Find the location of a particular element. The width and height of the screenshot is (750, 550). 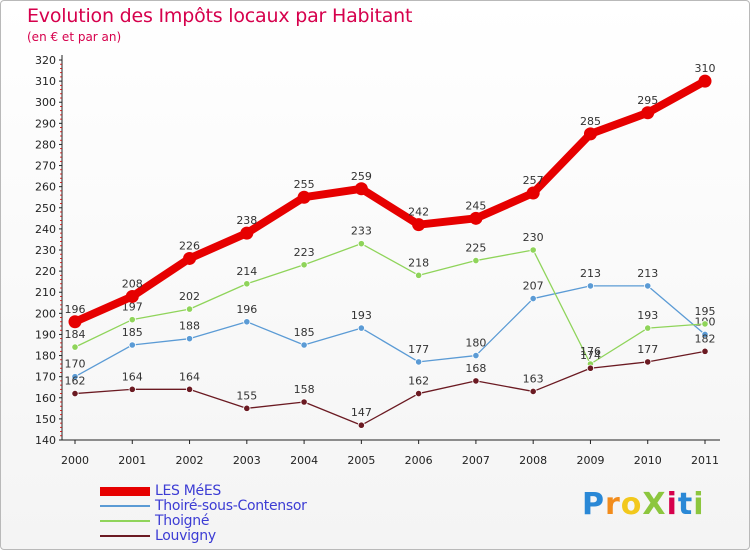

y-tick-label: 210 is located at coordinates (45, 292).